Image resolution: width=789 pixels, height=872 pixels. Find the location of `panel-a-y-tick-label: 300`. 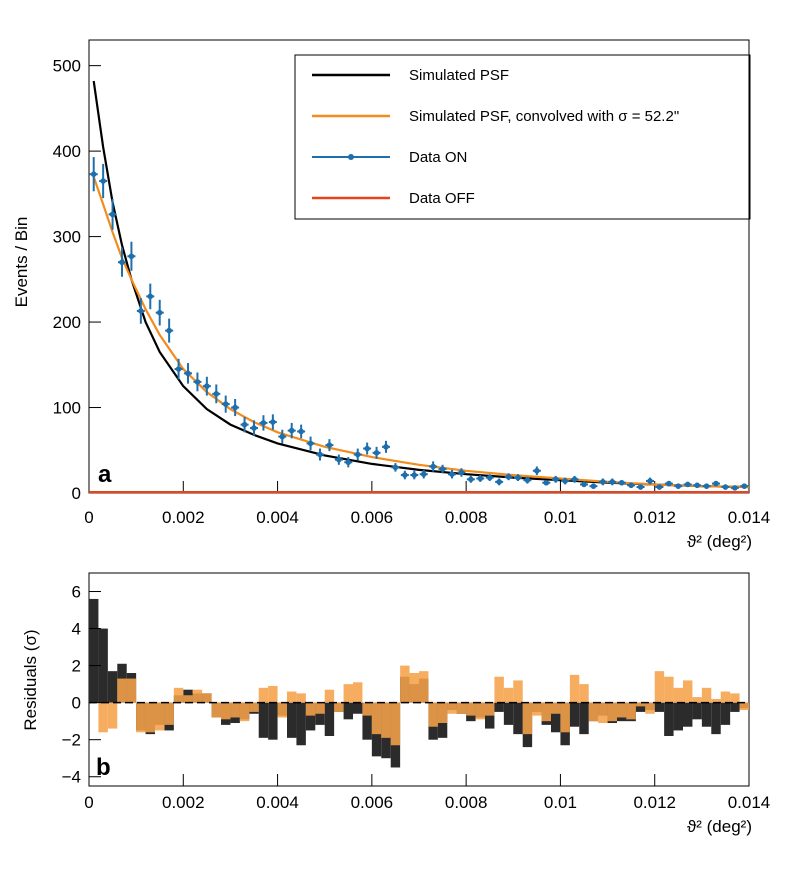

panel-a-y-tick-label: 300 is located at coordinates (67, 237).